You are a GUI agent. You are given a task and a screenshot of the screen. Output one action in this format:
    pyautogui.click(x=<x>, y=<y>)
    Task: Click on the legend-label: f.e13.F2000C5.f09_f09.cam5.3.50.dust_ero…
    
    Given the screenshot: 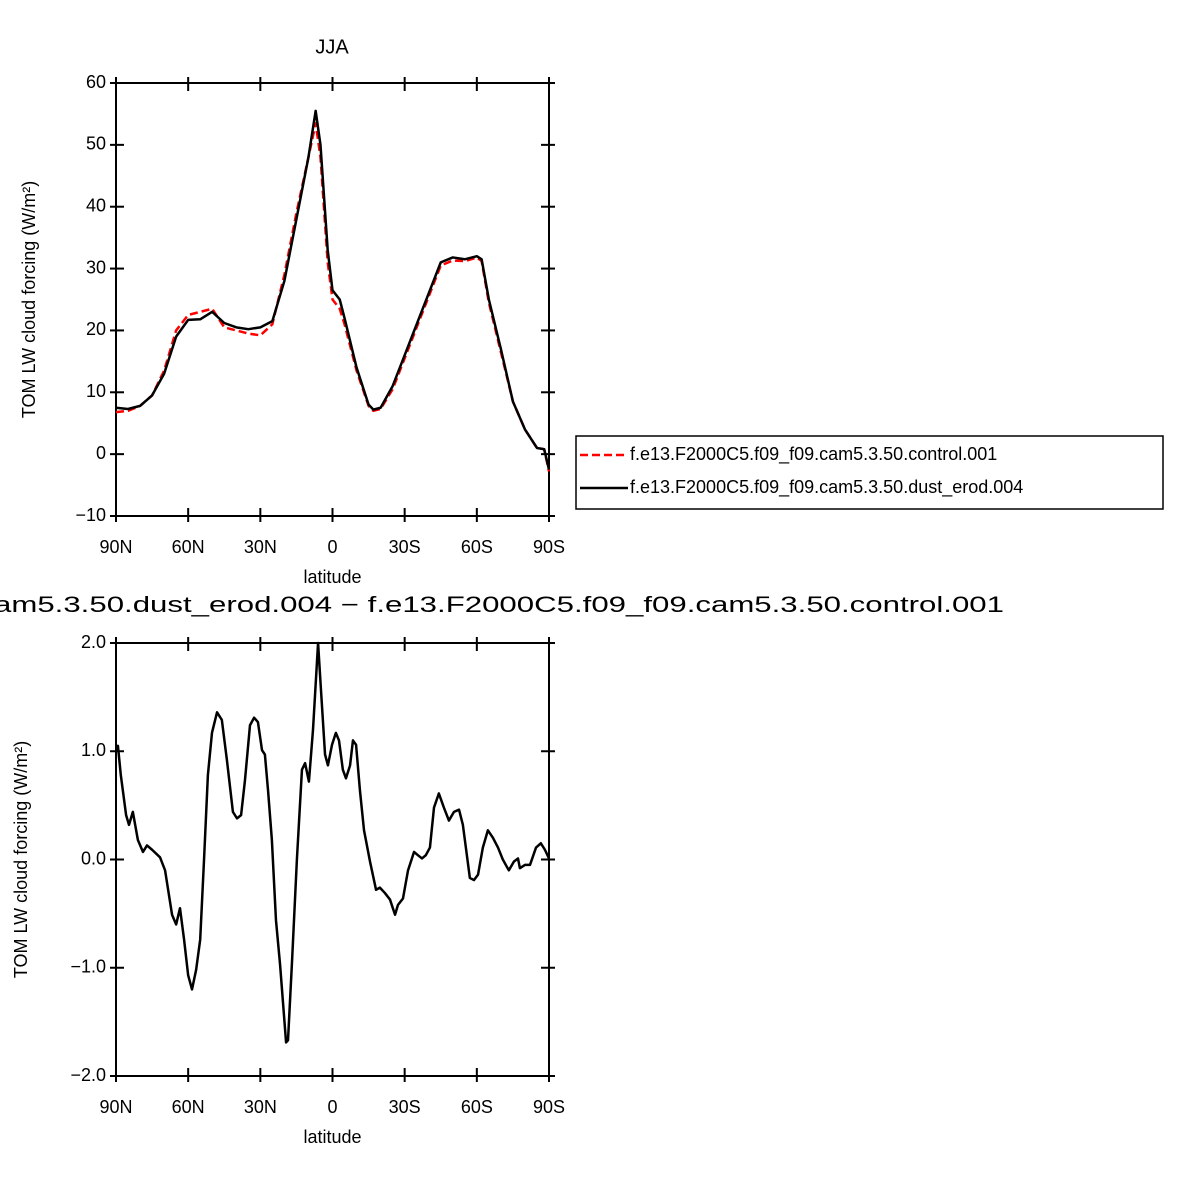 What is the action you would take?
    pyautogui.click(x=826, y=487)
    